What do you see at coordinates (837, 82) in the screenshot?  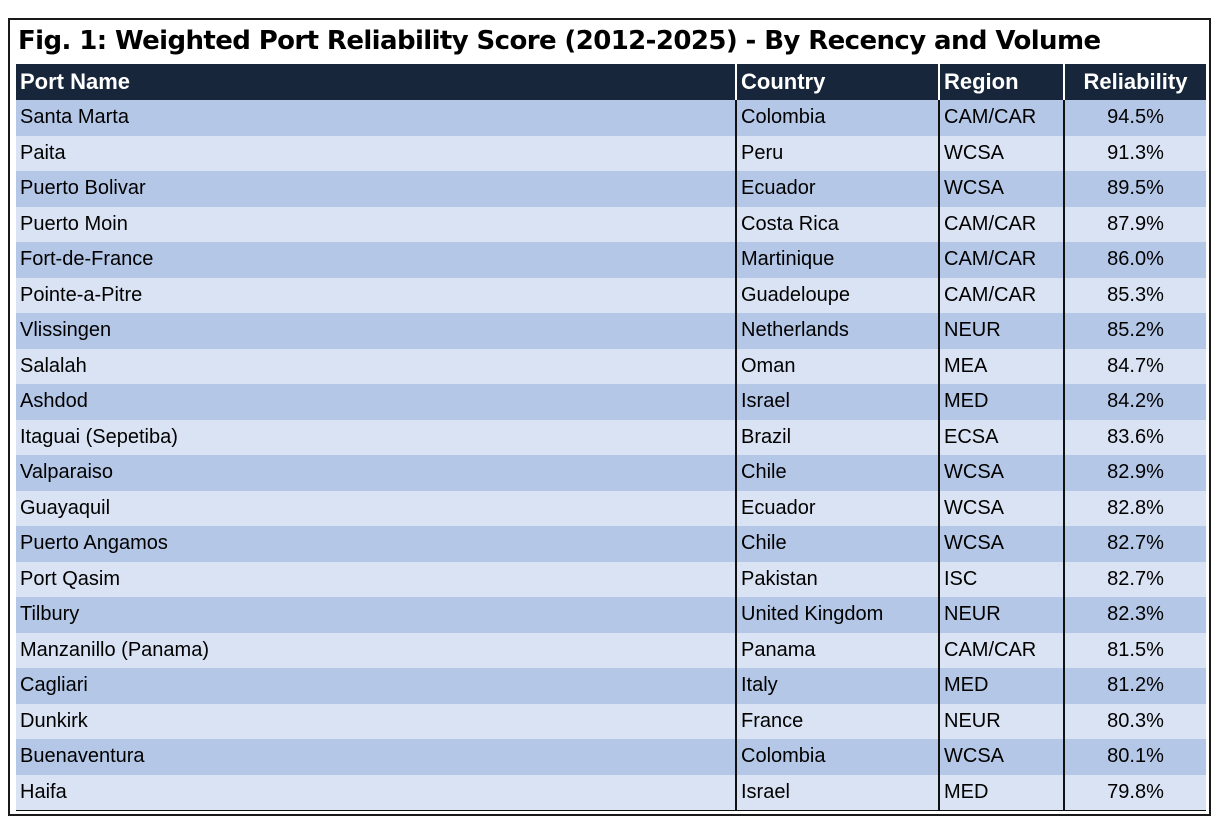 I see `header-country: Country` at bounding box center [837, 82].